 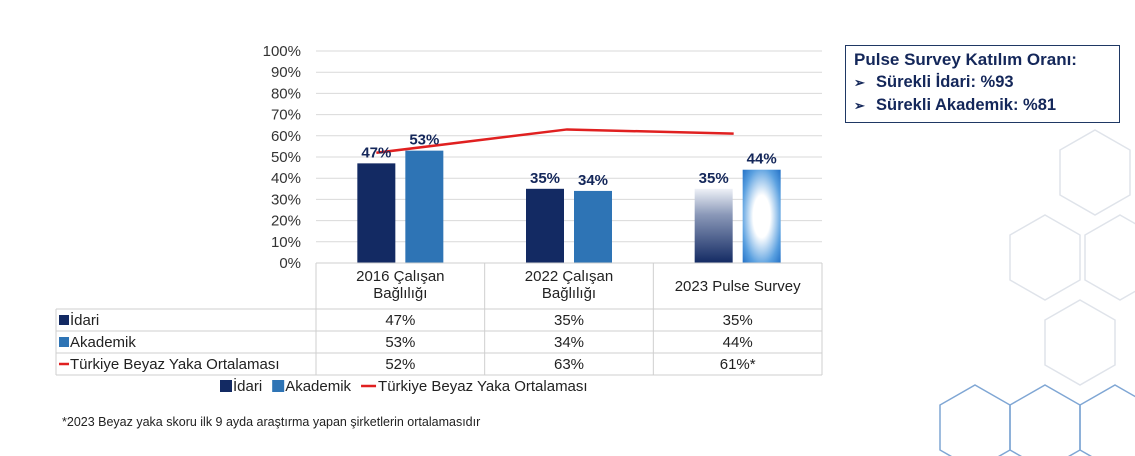 What do you see at coordinates (286, 221) in the screenshot?
I see `y-tick-label: 20%` at bounding box center [286, 221].